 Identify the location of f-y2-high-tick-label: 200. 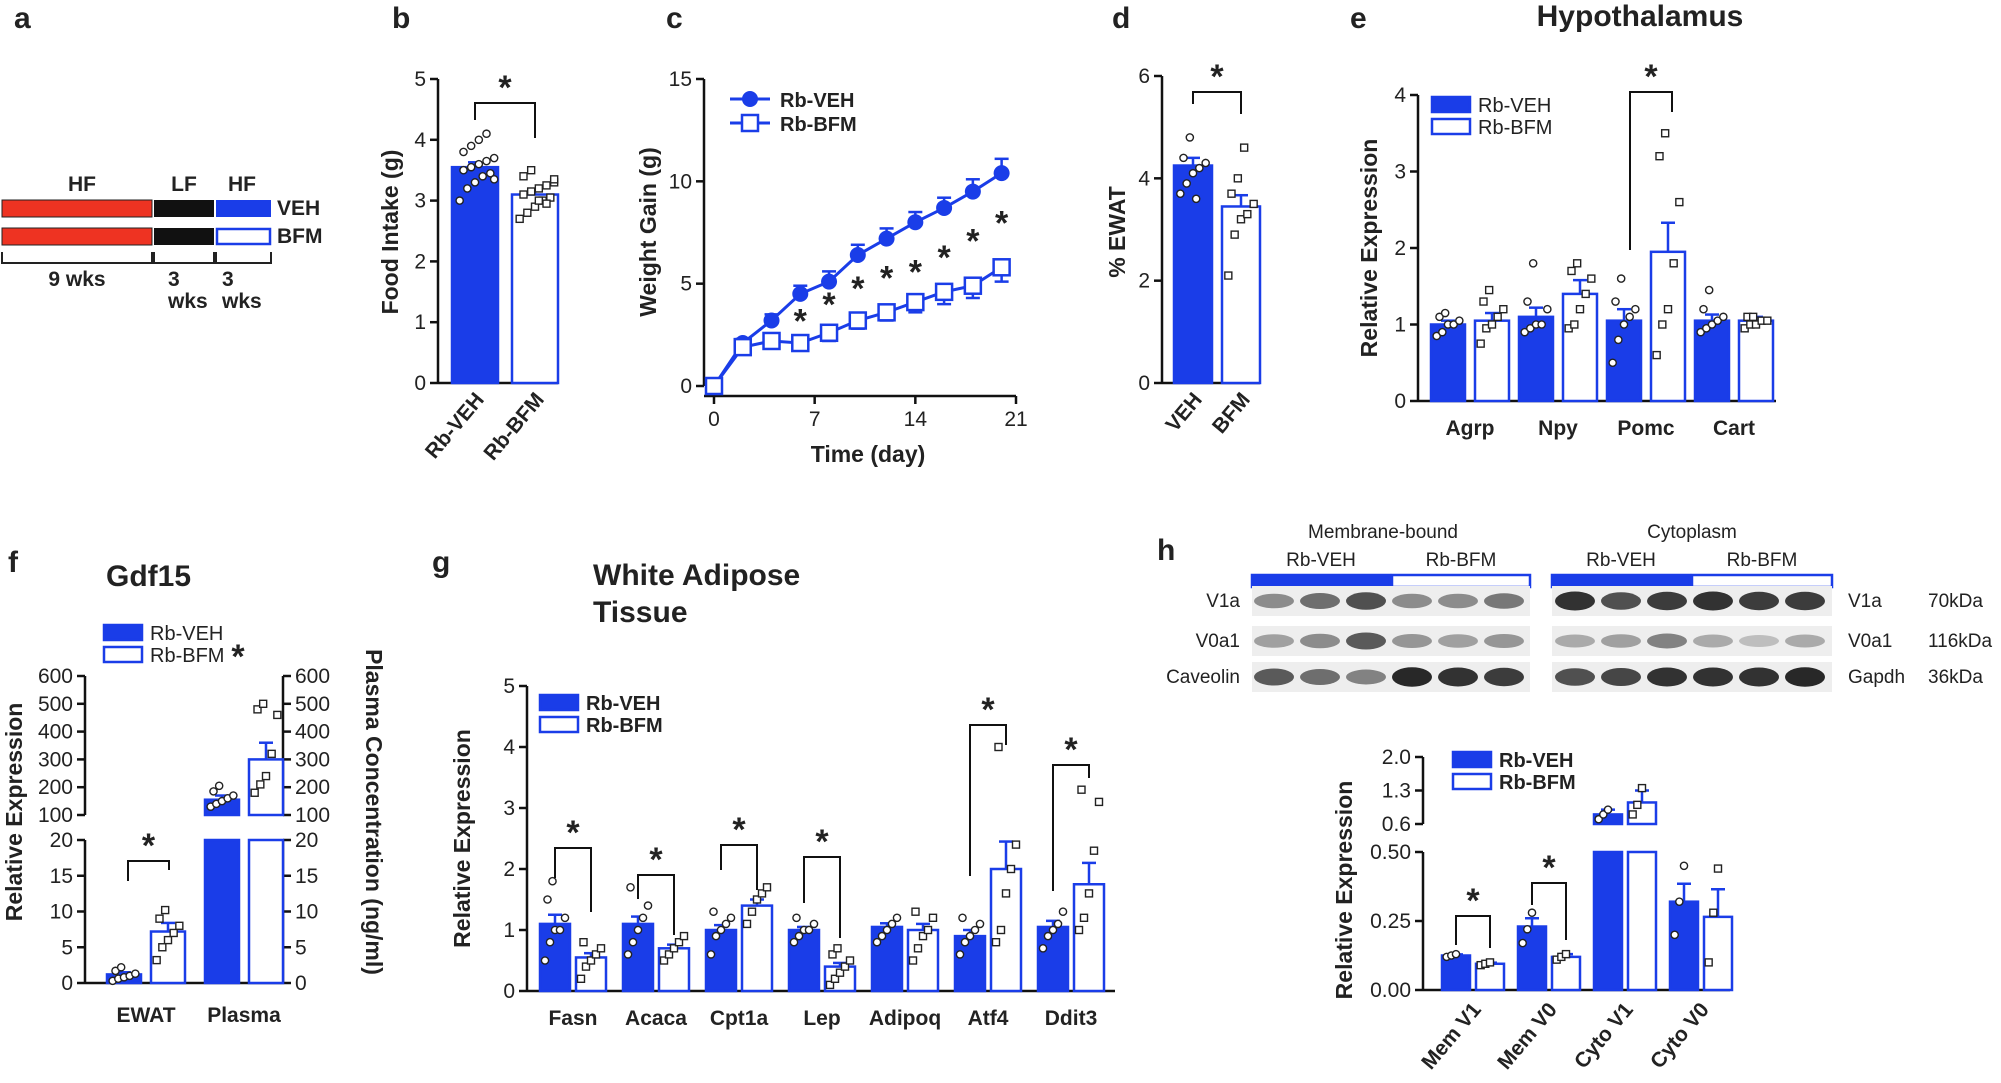
(312, 787).